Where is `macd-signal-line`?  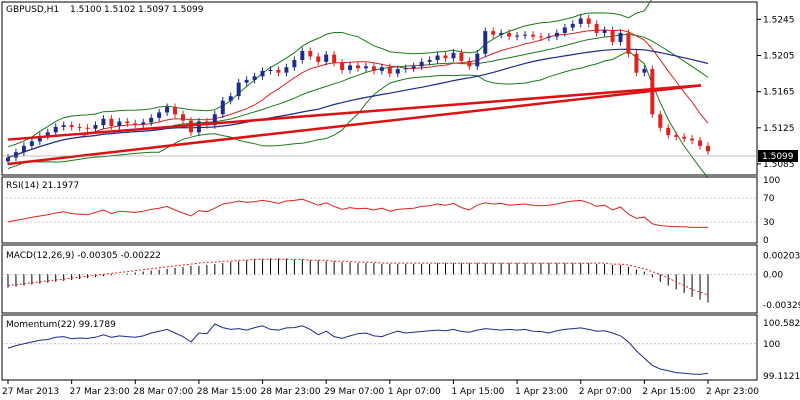
macd-signal-line is located at coordinates (358, 277).